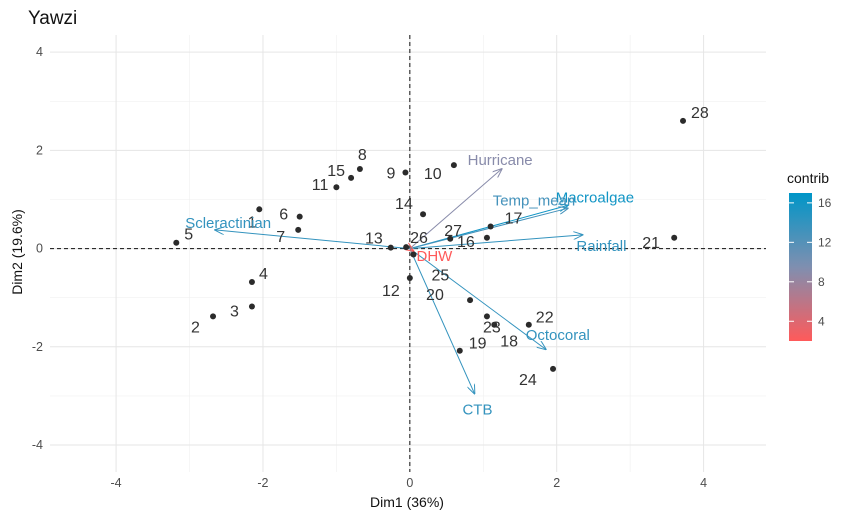 The image size is (862, 521). What do you see at coordinates (496, 242) in the screenshot?
I see `arrow-rainfall` at bounding box center [496, 242].